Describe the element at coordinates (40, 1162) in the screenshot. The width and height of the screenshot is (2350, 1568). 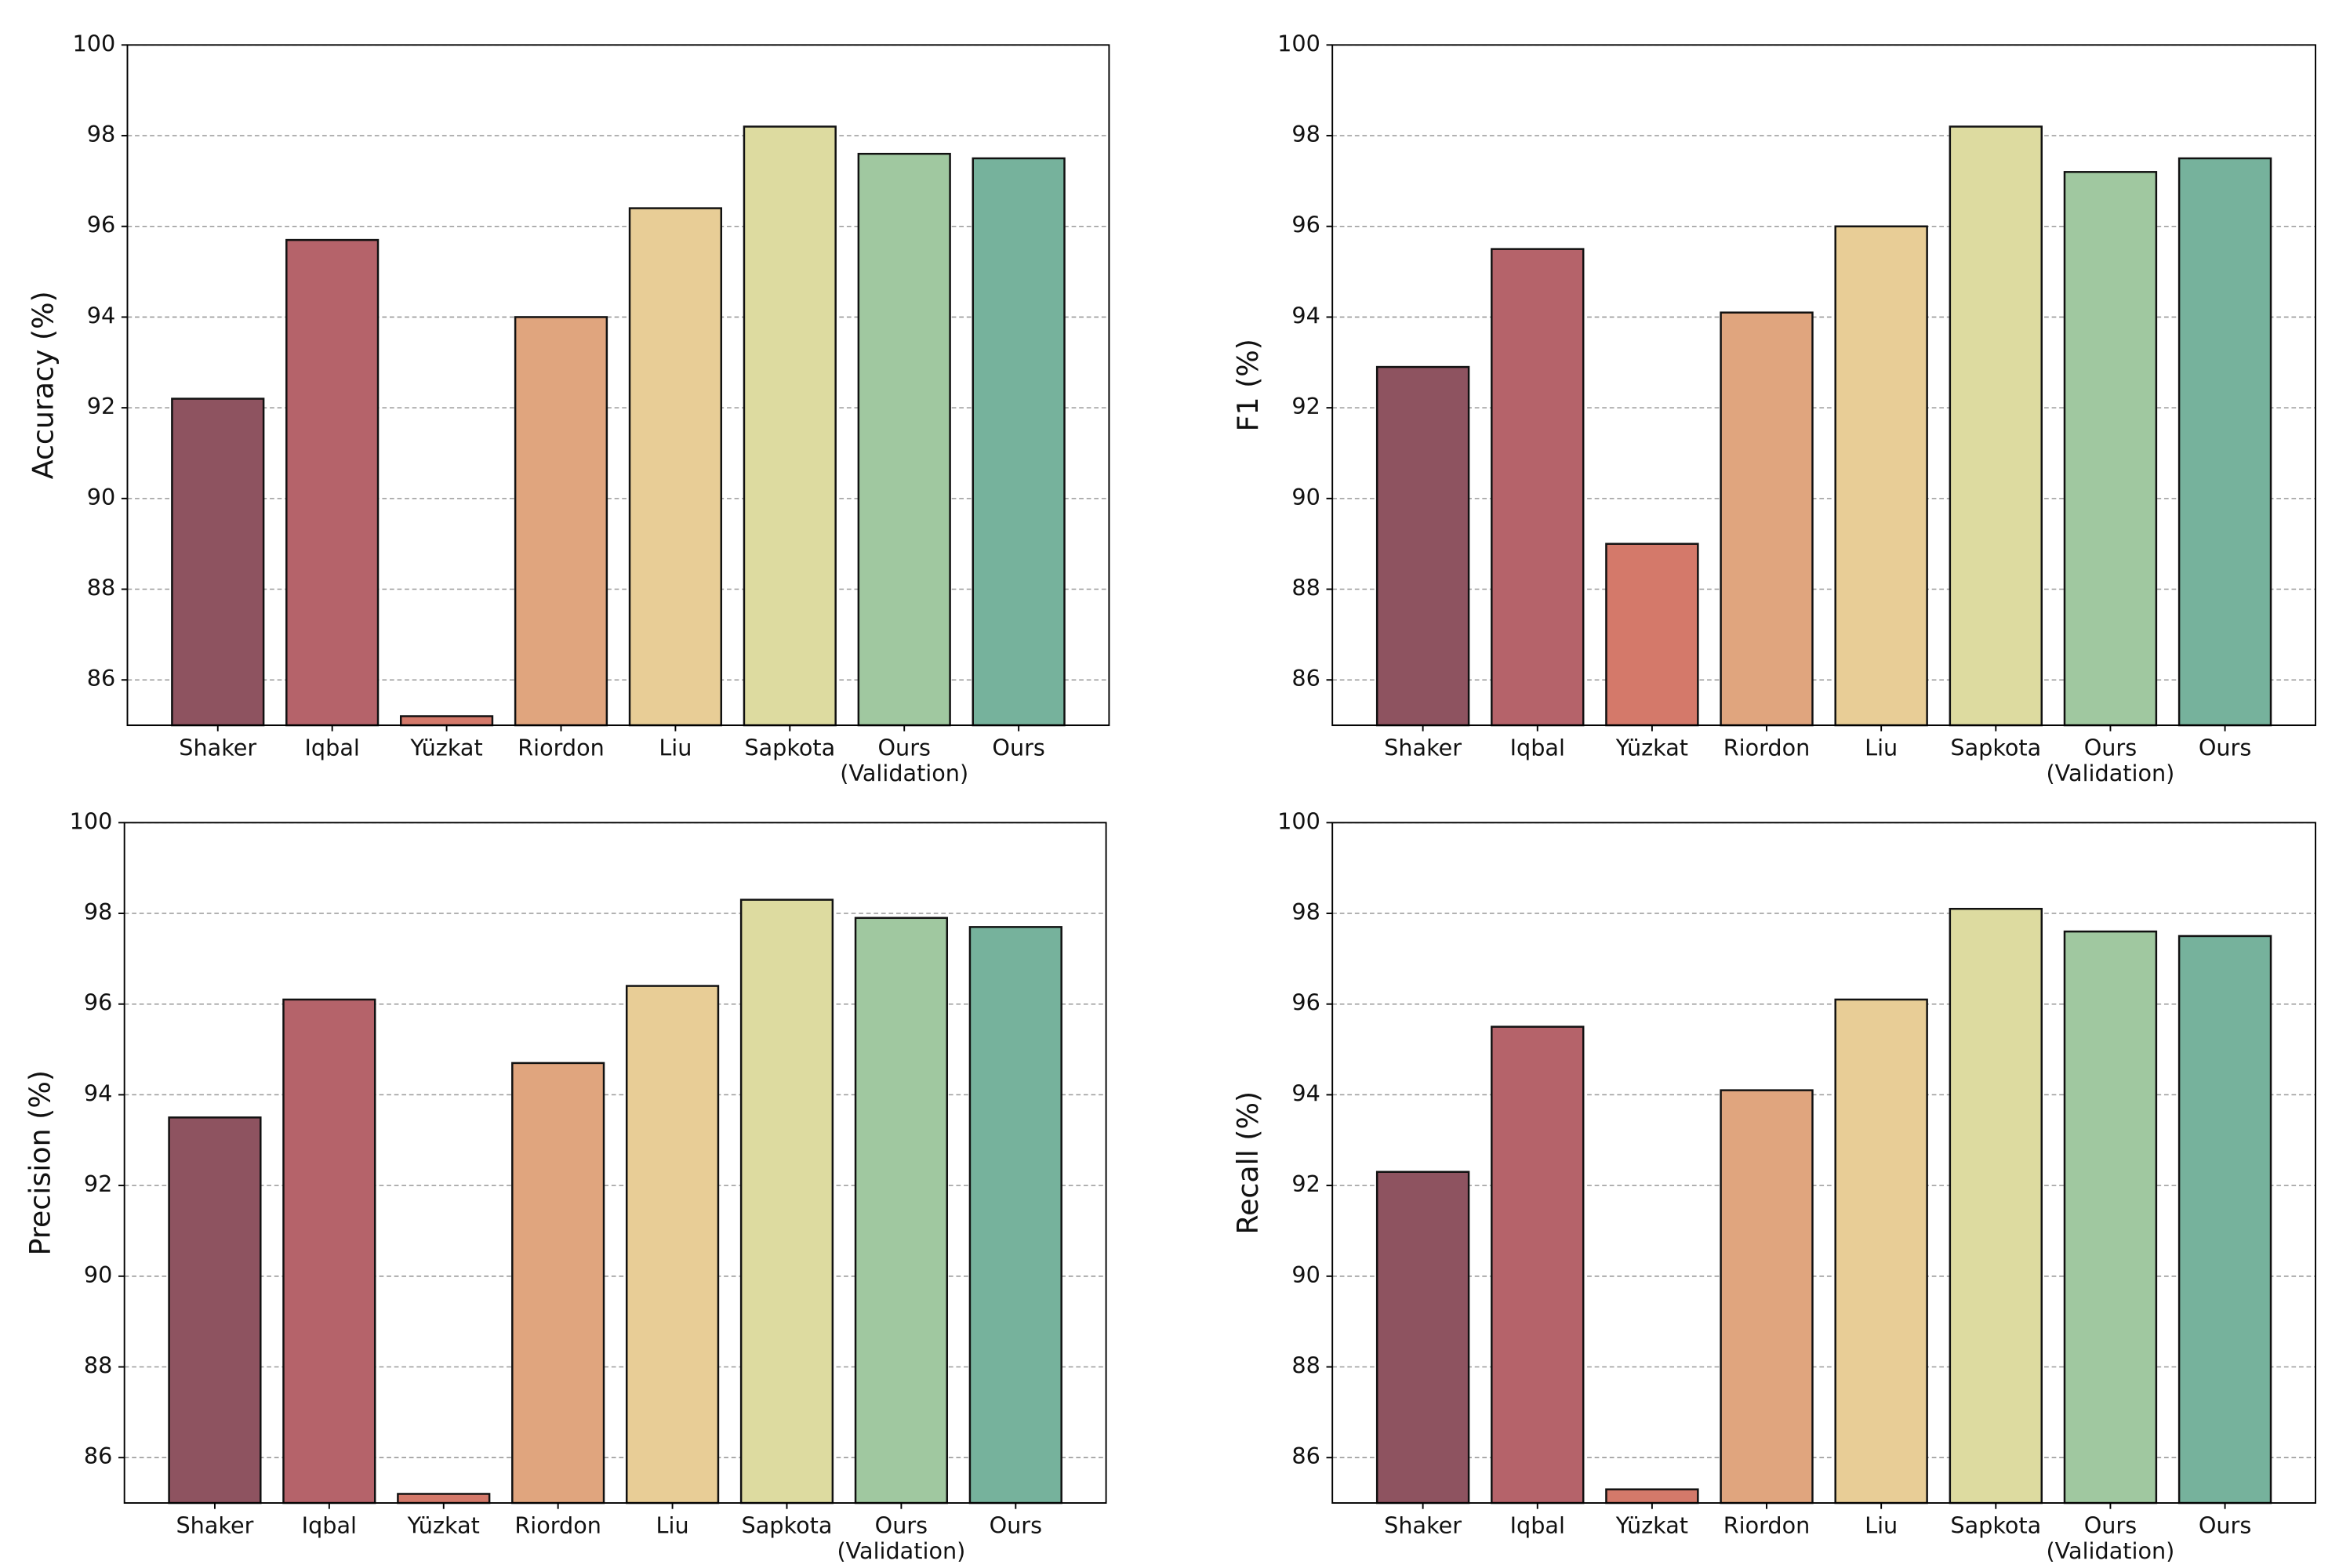
I see `y-axis-label: Precision (%)` at that location.